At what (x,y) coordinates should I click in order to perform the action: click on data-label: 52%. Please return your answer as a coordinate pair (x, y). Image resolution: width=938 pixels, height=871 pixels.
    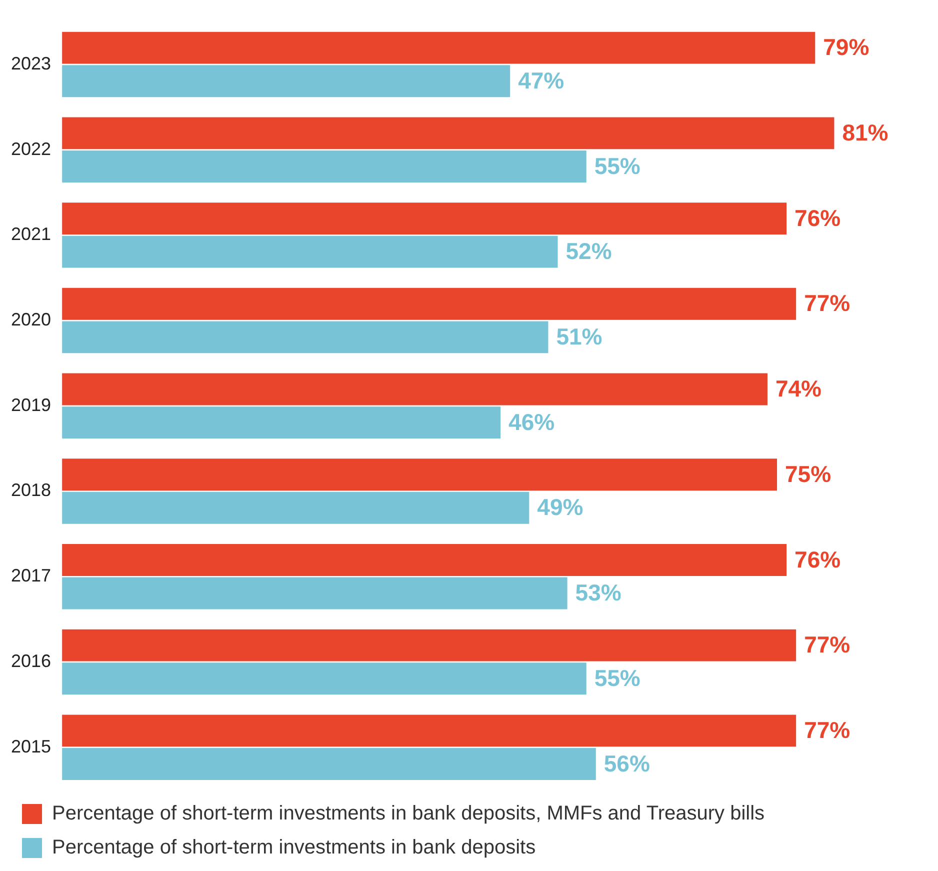
    Looking at the image, I should click on (589, 251).